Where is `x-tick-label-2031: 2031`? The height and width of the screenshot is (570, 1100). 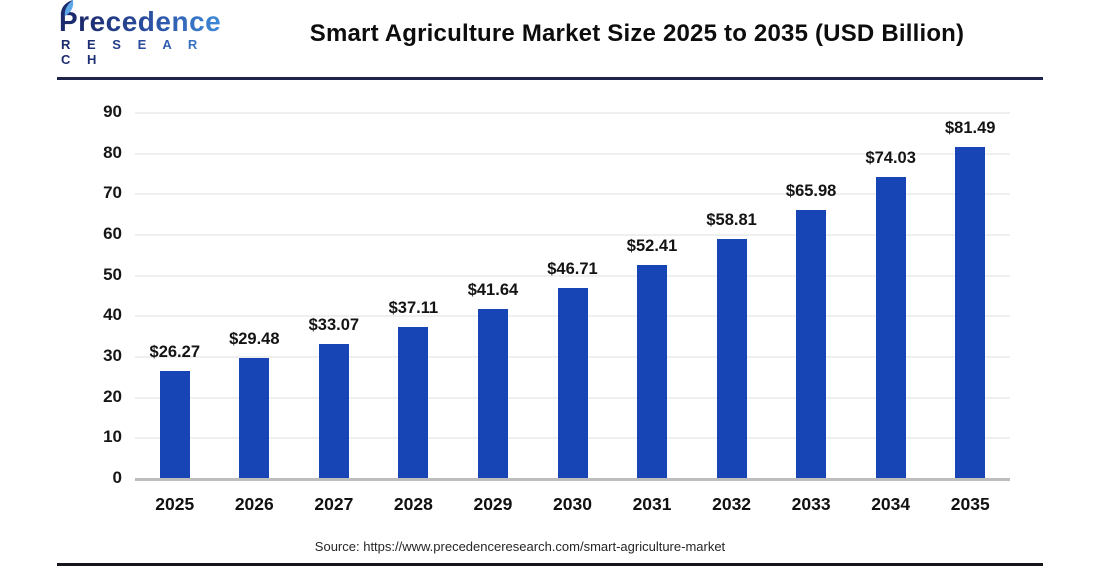
x-tick-label-2031: 2031 is located at coordinates (652, 504).